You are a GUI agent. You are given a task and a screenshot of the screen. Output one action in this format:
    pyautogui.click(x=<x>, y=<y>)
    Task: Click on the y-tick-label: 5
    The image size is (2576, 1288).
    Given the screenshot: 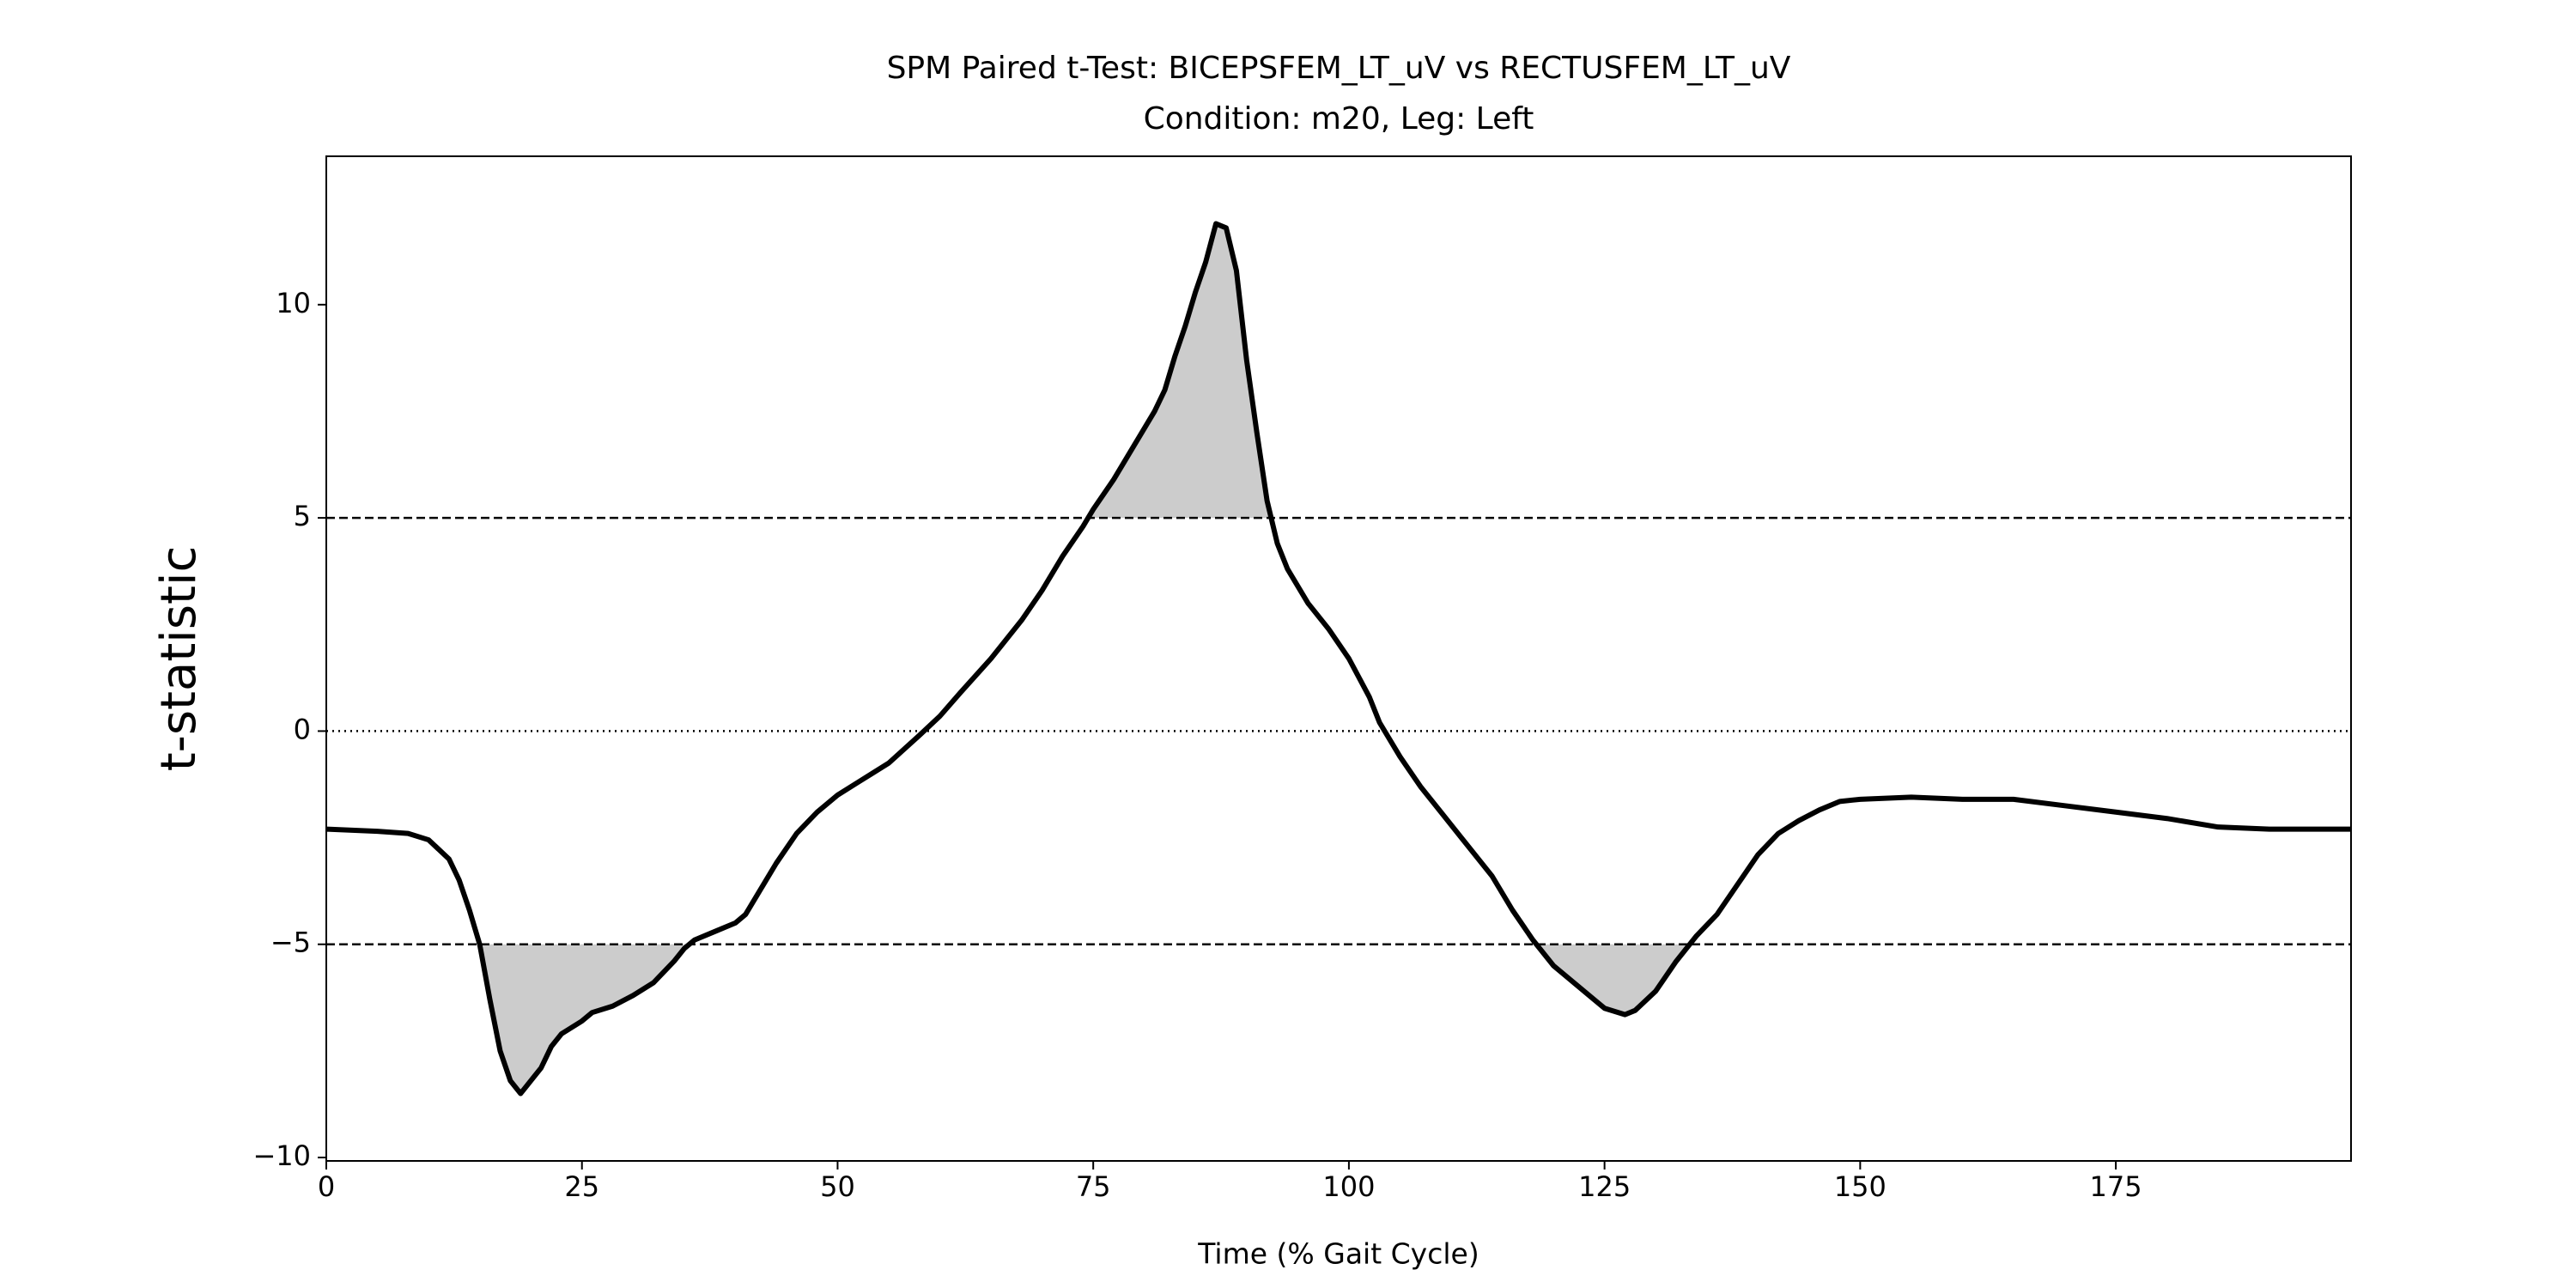 What is the action you would take?
    pyautogui.click(x=302, y=516)
    